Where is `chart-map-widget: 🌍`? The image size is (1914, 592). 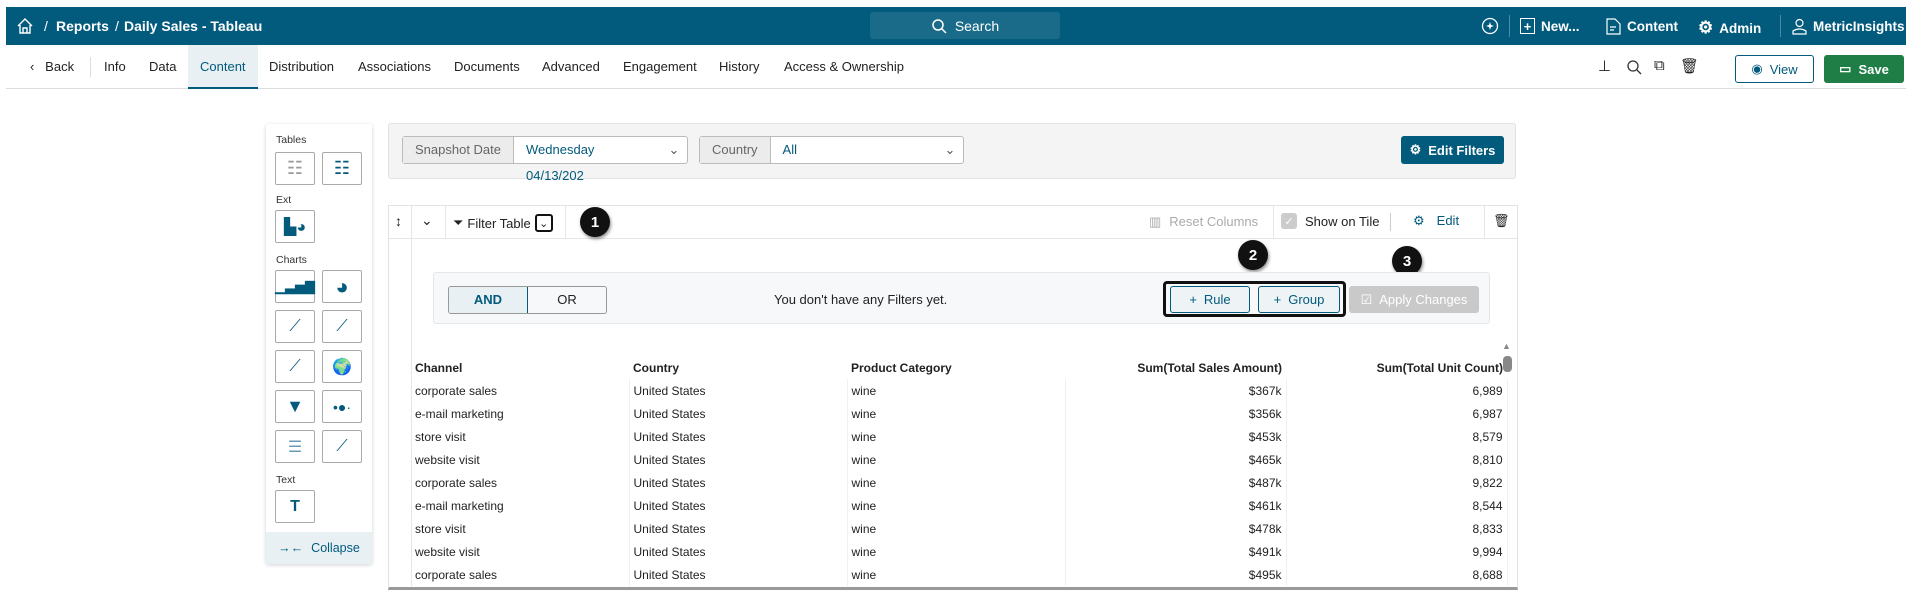 chart-map-widget: 🌍 is located at coordinates (342, 366).